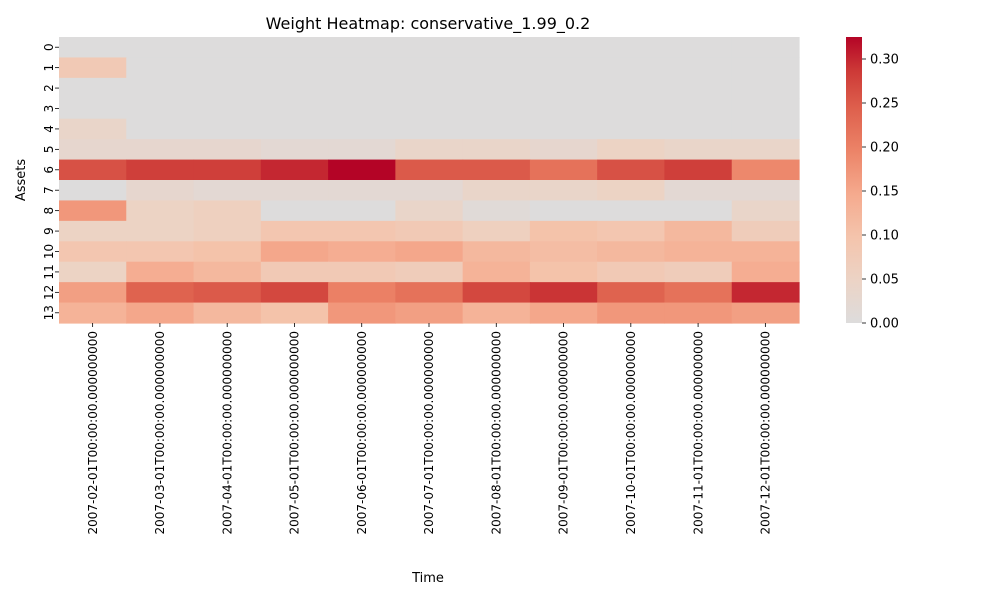 The height and width of the screenshot is (604, 1000). What do you see at coordinates (49, 251) in the screenshot?
I see `y-tick-label: 10` at bounding box center [49, 251].